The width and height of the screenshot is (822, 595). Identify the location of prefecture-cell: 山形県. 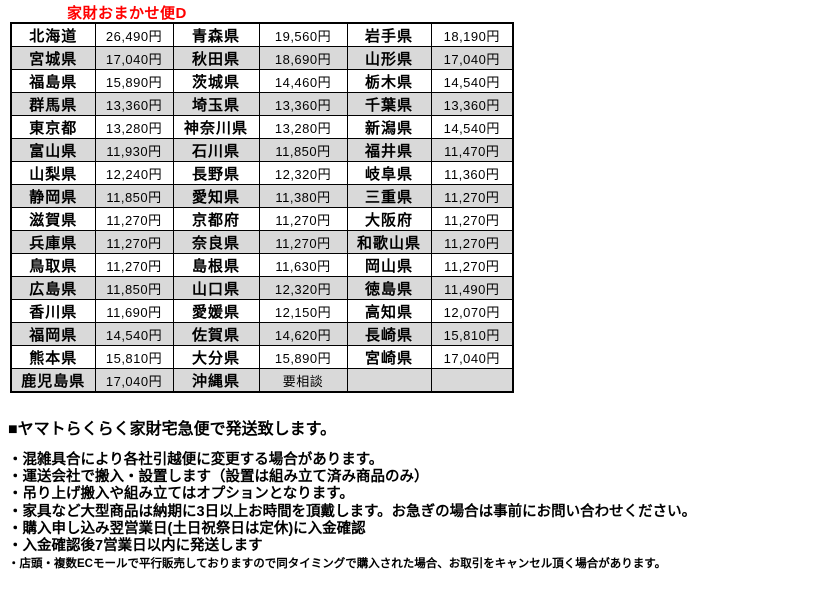
(389, 58).